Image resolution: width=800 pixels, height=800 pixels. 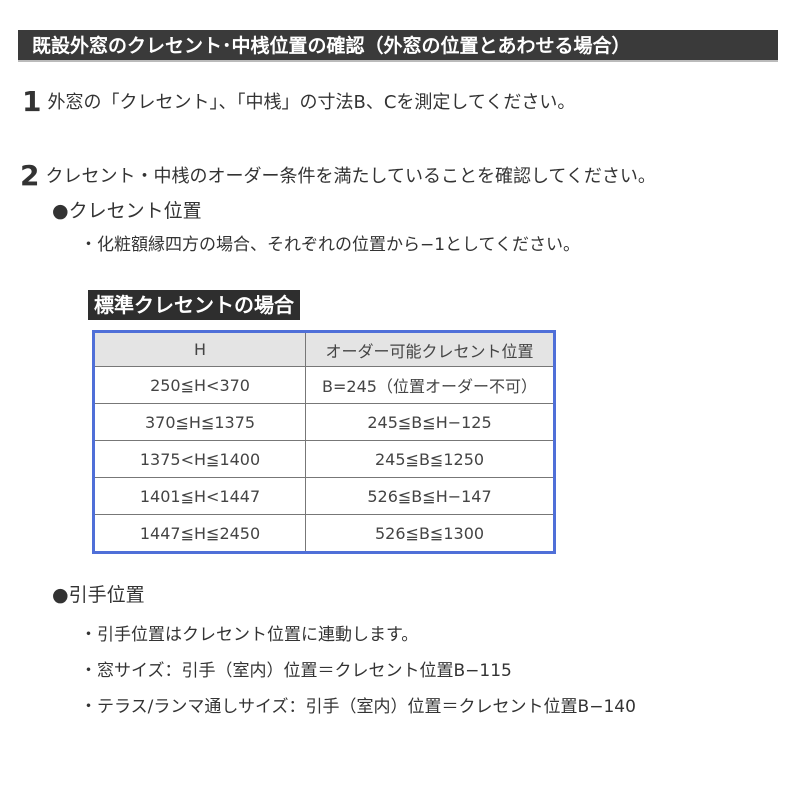 What do you see at coordinates (358, 707) in the screenshot?
I see `handle-note: ・テラス/ランマ通しサイズ：引手（室内）位置＝クレセント位置B−140` at bounding box center [358, 707].